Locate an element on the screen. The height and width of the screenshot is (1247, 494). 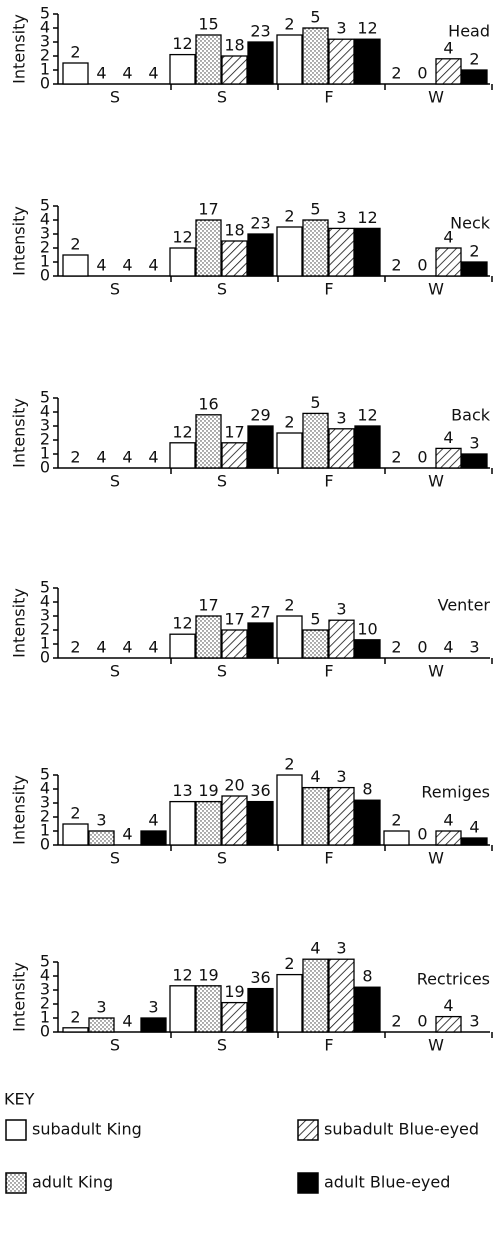
sample-size: 15 is located at coordinates (208, 24).